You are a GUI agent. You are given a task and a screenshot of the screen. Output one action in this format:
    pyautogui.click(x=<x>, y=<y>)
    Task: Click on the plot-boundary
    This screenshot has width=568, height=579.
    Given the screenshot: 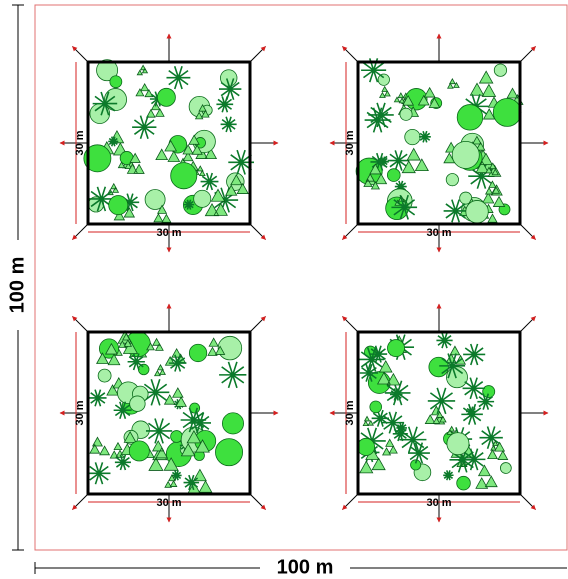 What is the action you would take?
    pyautogui.click(x=439, y=143)
    